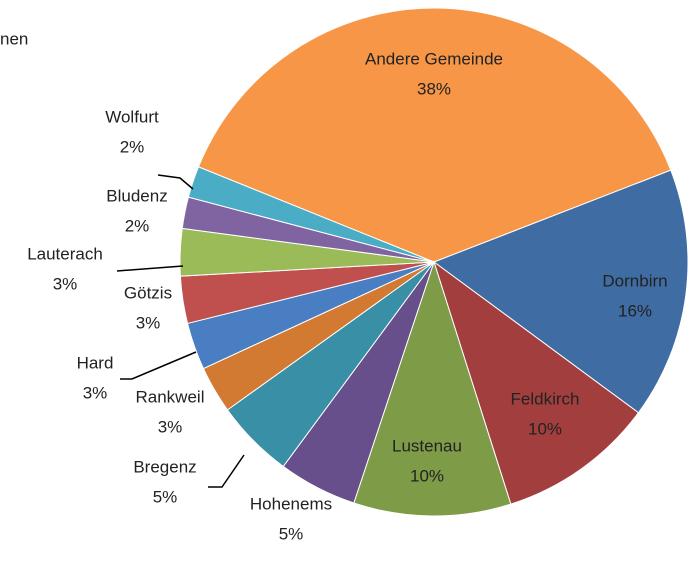 Image resolution: width=688 pixels, height=564 pixels. Describe the element at coordinates (170, 396) in the screenshot. I see `slice-label: Rankweil` at that location.